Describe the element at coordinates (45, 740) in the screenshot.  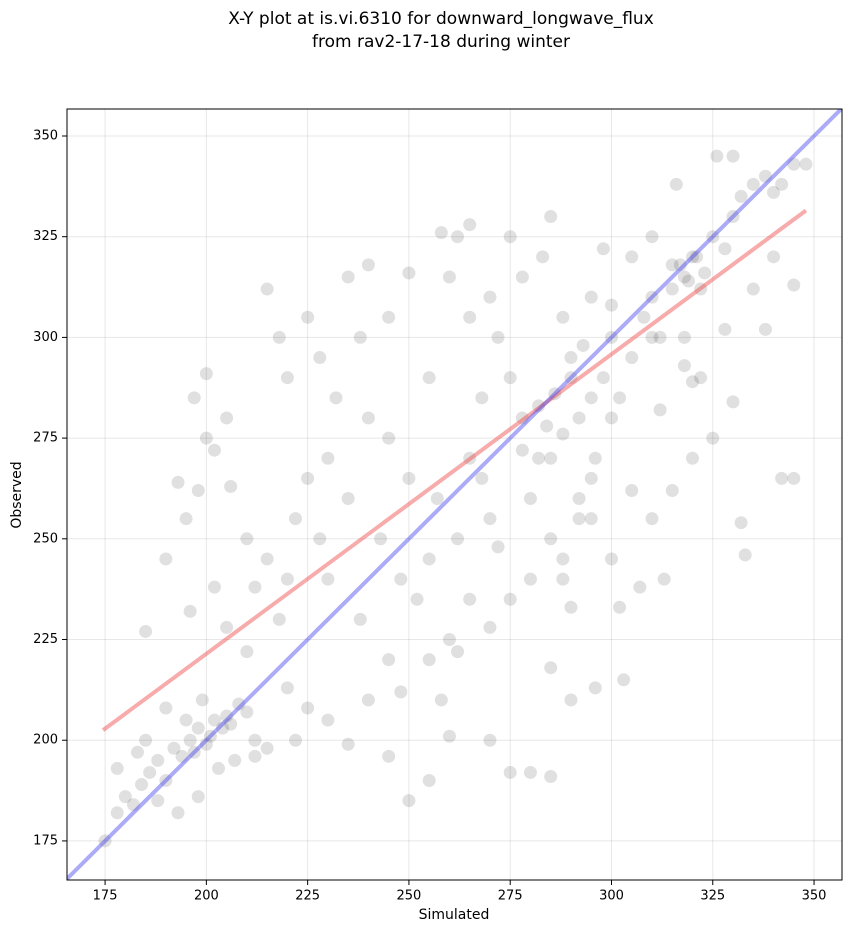
I see `y-tick-label: 200` at that location.